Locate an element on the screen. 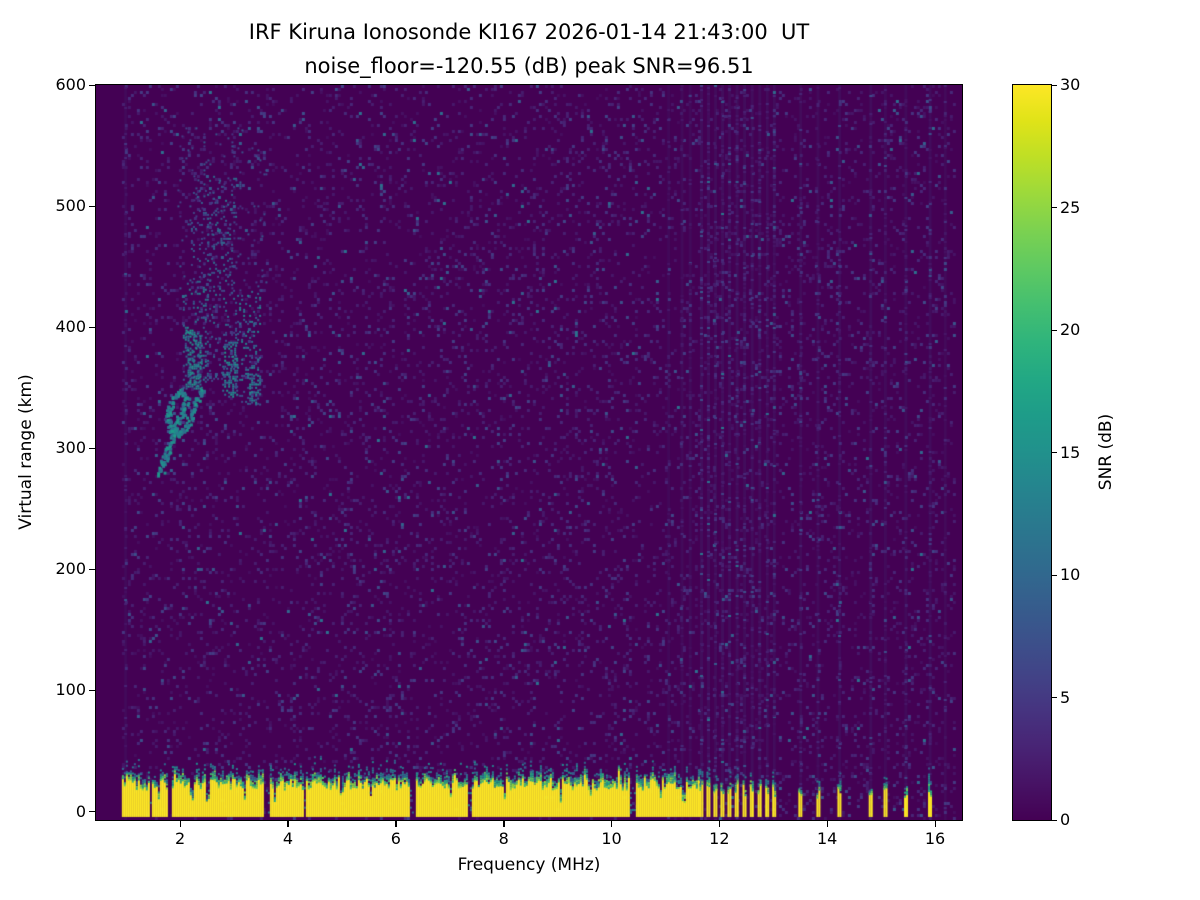 This screenshot has width=1200, height=900. colorbar-label: SNR (dB) is located at coordinates (1106, 452).